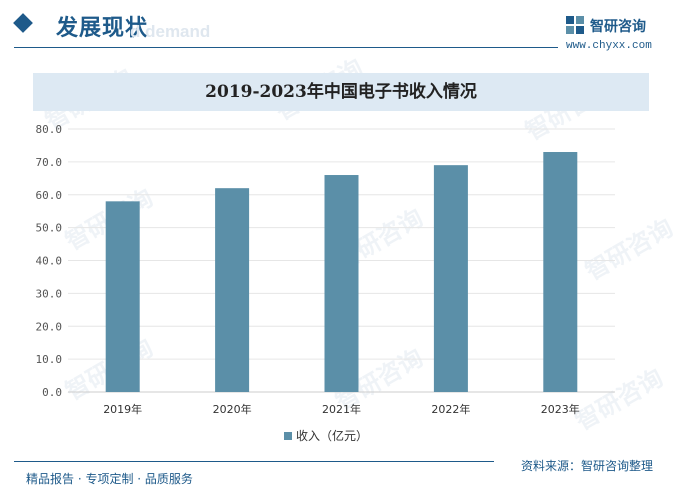 Image resolution: width=681 pixels, height=500 pixels. I want to click on header: 发展现状 d demand 智研咨询 www.chyxx.com, so click(340, 26).